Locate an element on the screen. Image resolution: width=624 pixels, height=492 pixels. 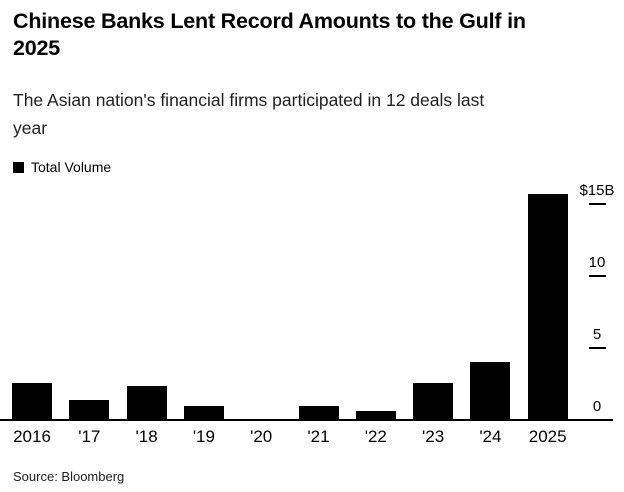
x-axis-label: '20 is located at coordinates (261, 436).